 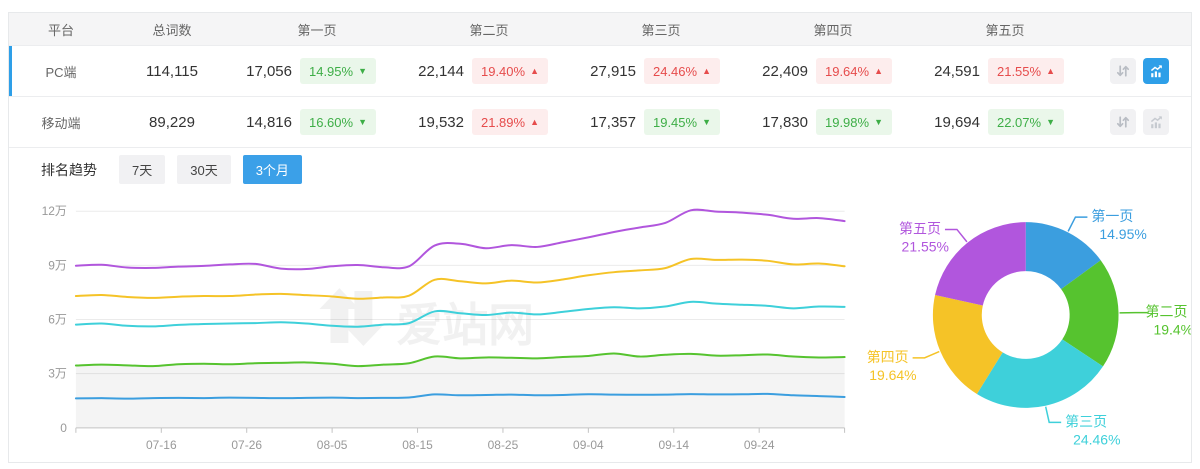 What do you see at coordinates (675, 122) in the screenshot?
I see `change-percent: 19.45%` at bounding box center [675, 122].